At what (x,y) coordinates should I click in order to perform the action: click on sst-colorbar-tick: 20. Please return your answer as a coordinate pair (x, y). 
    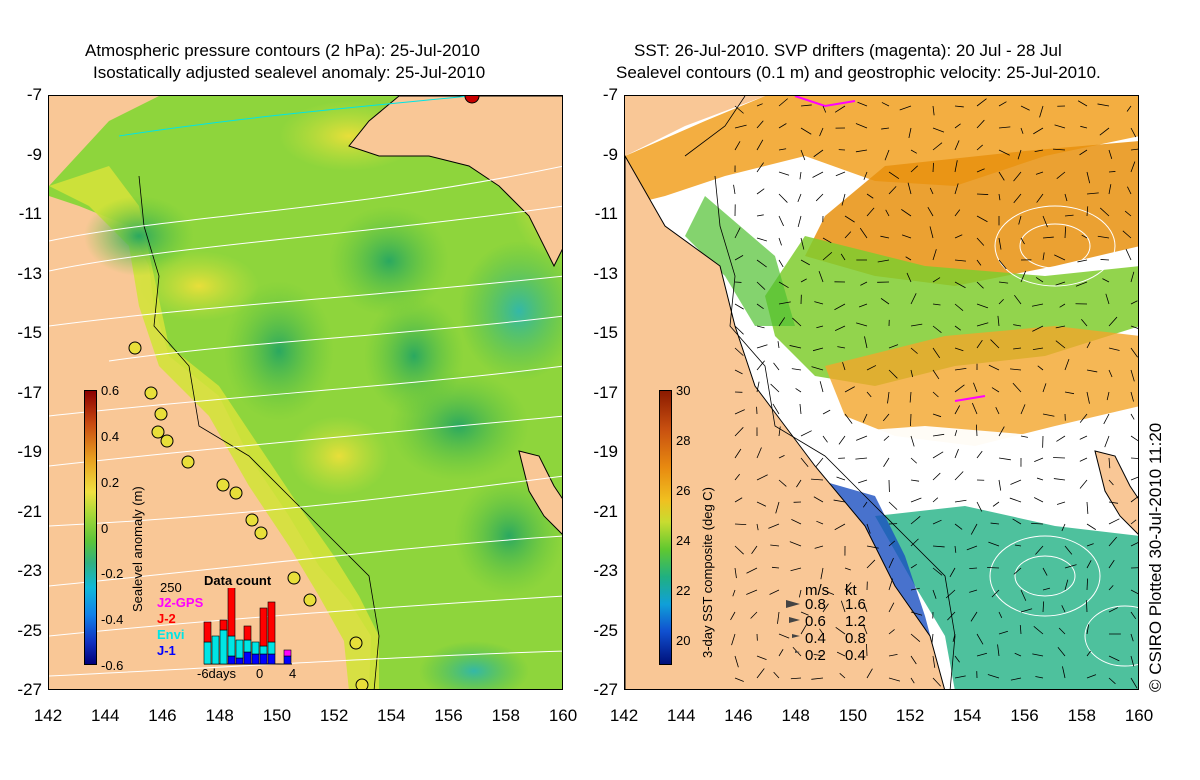
    Looking at the image, I should click on (683, 640).